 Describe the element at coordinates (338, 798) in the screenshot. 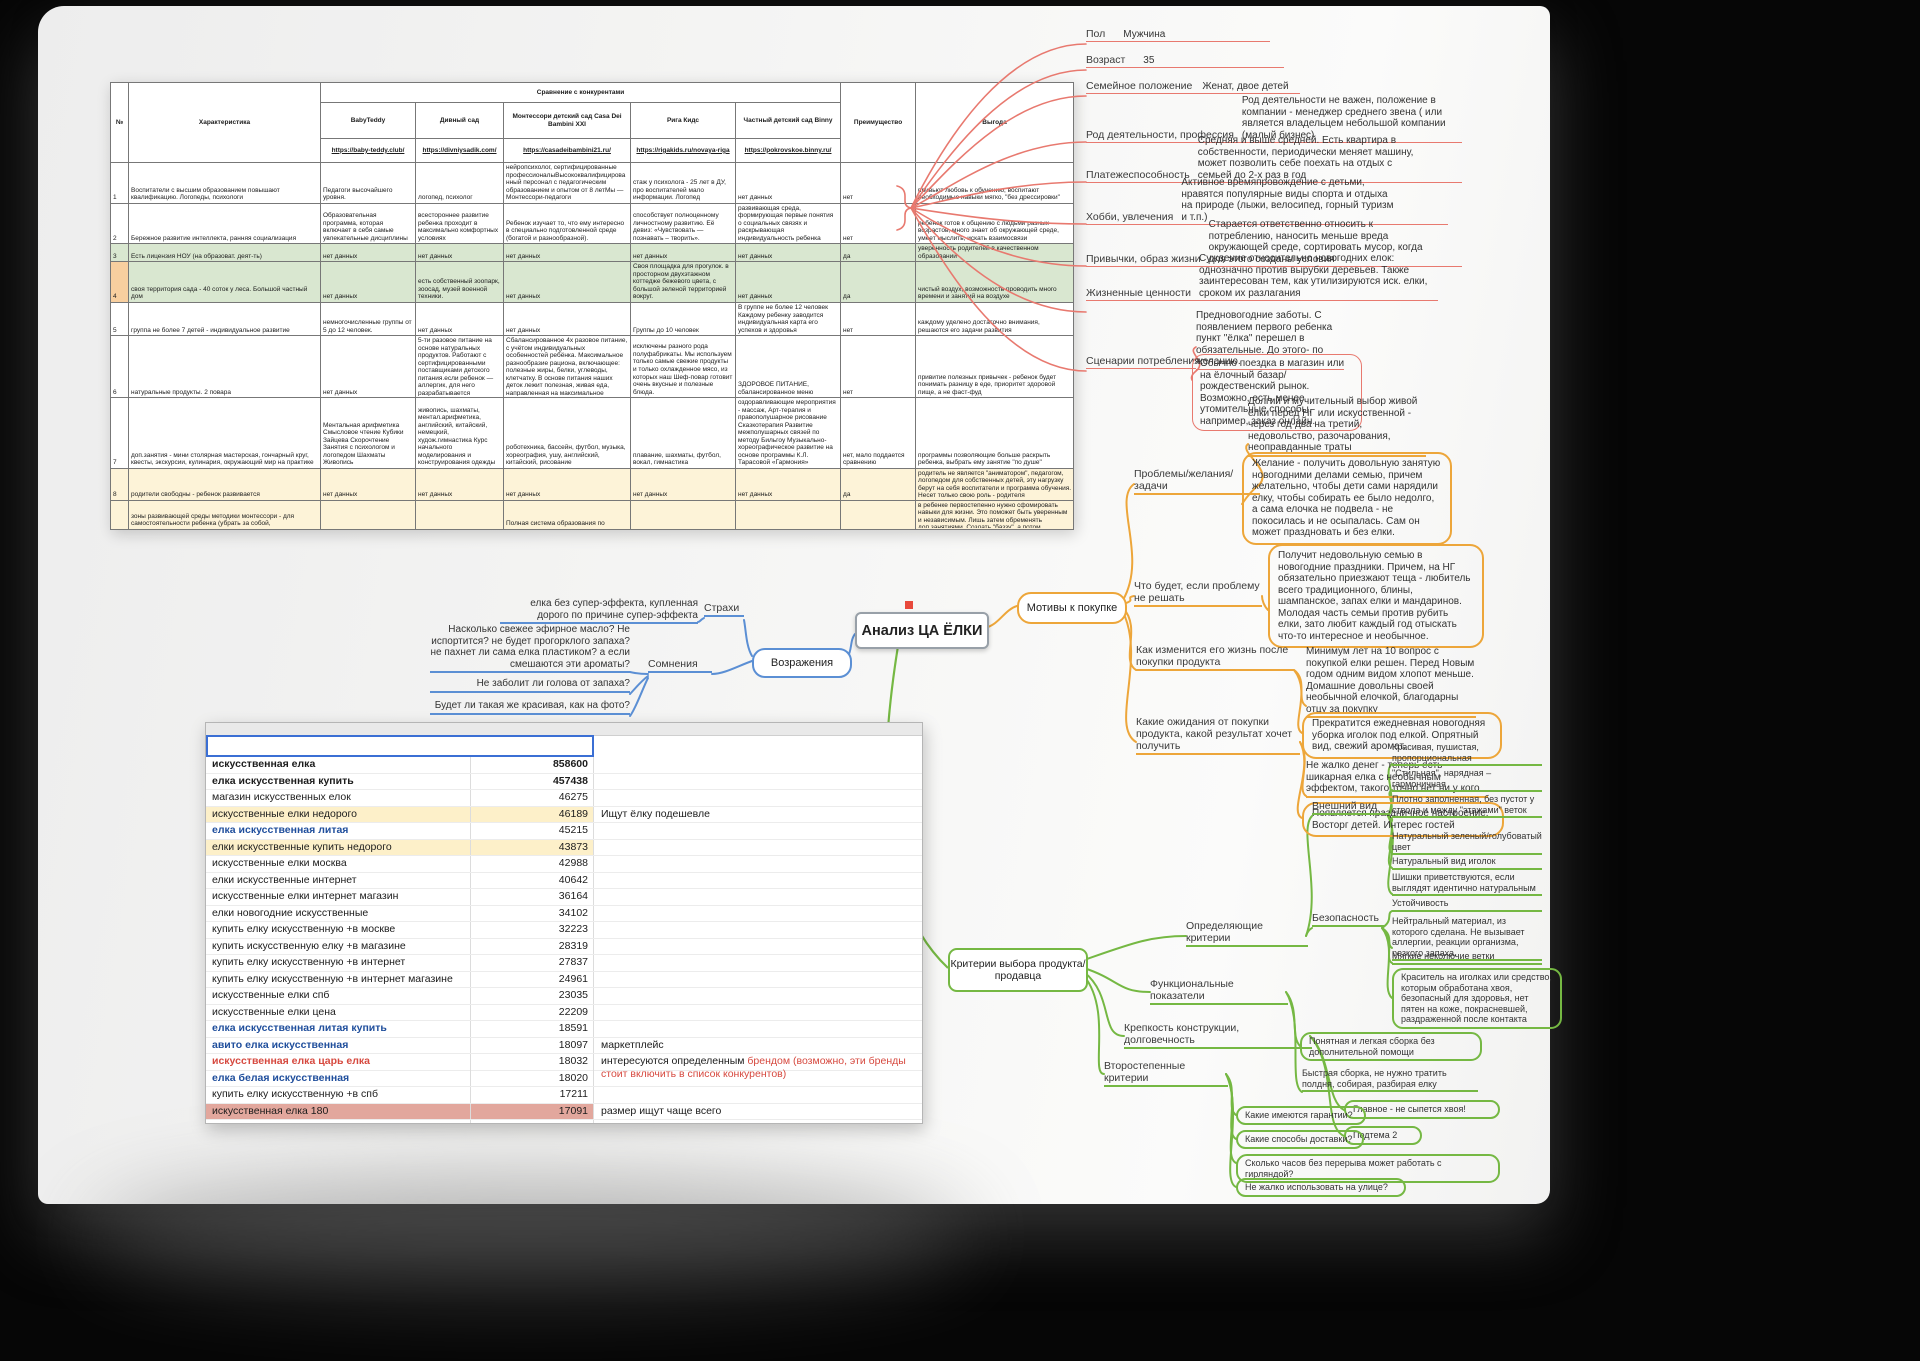

I see `keyword-cell: магазин искусственных елок` at that location.